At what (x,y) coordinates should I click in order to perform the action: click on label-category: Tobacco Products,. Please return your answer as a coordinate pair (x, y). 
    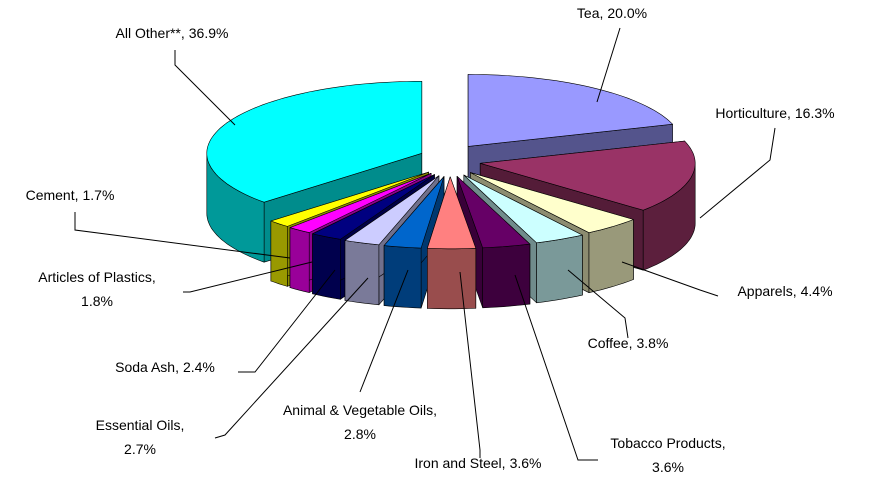
    Looking at the image, I should click on (667, 443).